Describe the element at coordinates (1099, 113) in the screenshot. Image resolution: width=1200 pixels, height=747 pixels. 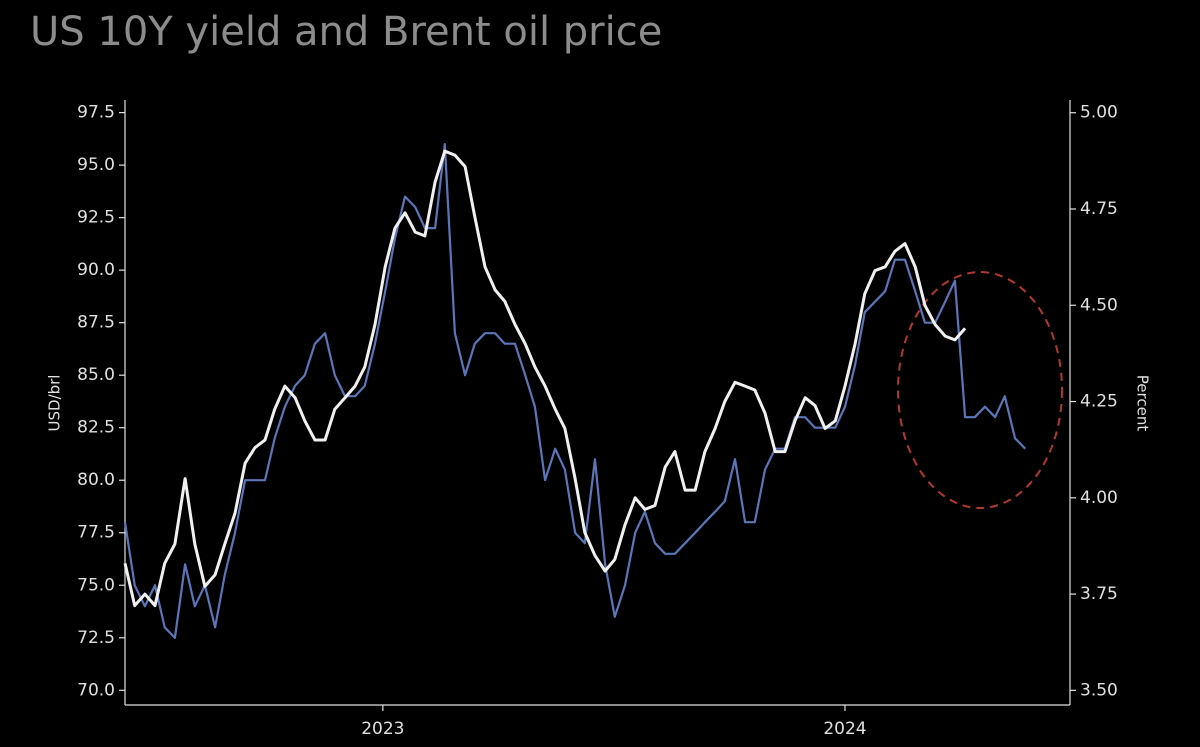
I see `y2-tick-label: 5.00` at that location.